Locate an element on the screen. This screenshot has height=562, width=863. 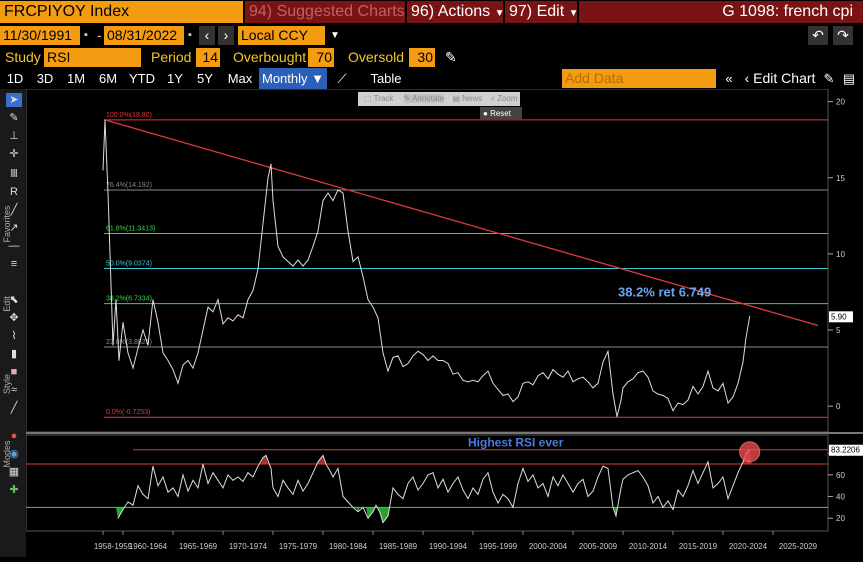
actions-menu: 96) Actions ▼ is located at coordinates (455, 12).